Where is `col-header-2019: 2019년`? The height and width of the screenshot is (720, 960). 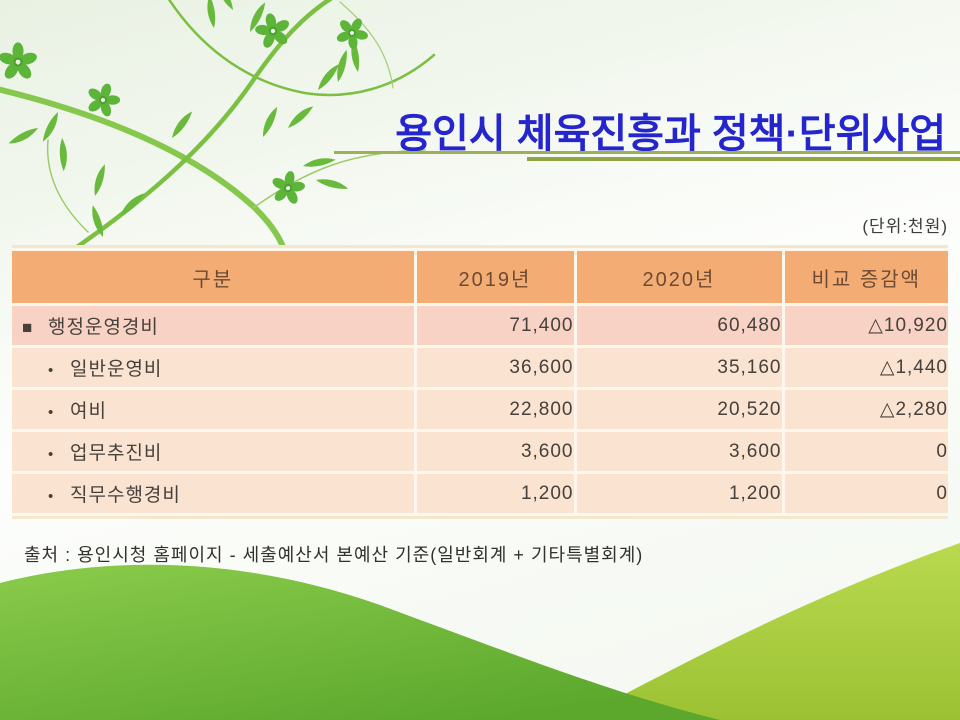 col-header-2019: 2019년 is located at coordinates (495, 277).